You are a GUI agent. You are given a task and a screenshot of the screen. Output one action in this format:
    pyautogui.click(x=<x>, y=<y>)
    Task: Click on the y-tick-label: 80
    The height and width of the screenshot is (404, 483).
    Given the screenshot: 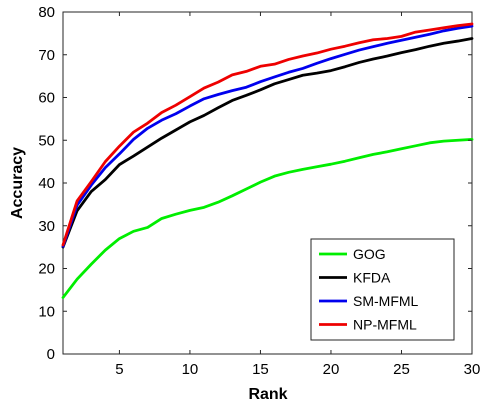 What is the action you would take?
    pyautogui.click(x=46, y=12)
    